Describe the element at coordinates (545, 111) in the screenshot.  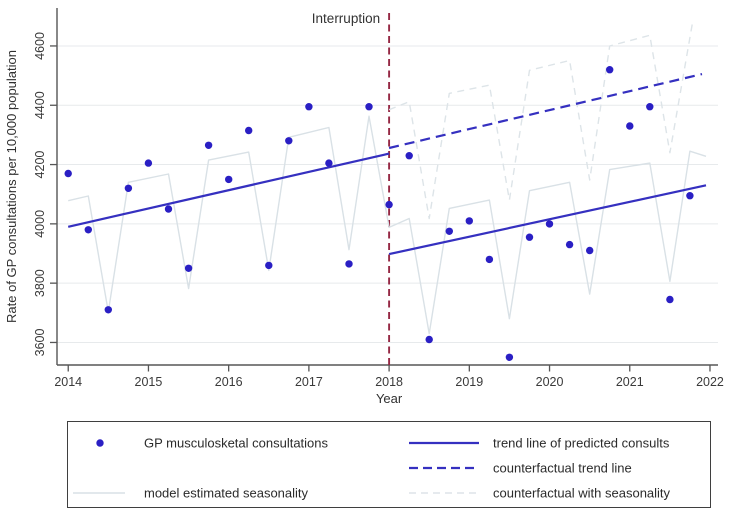
I see `counterfactual_trend-line` at that location.